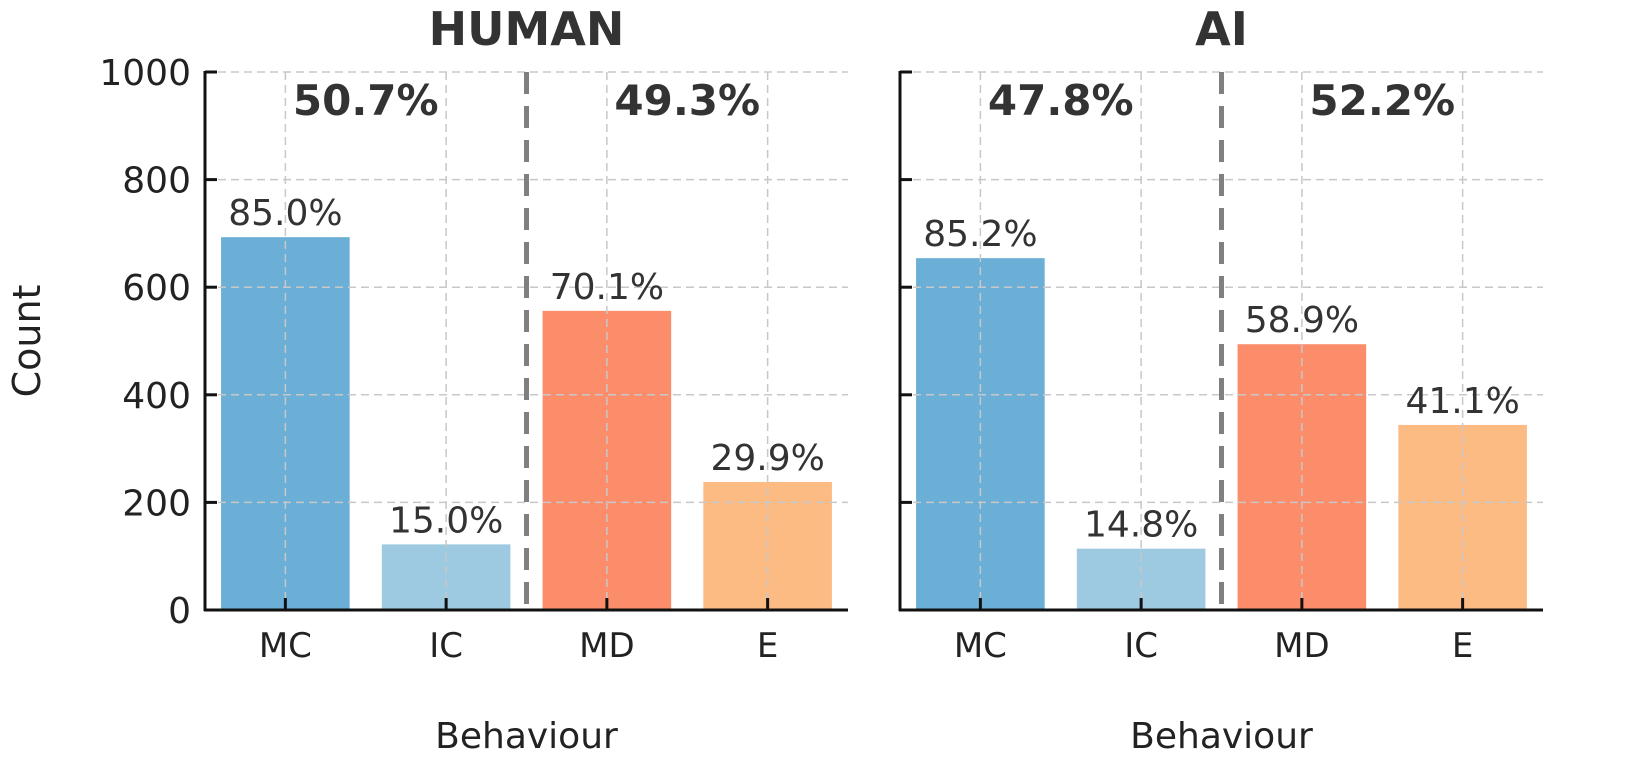  I want to click on bar-value-label: 58.9%, so click(1302, 320).